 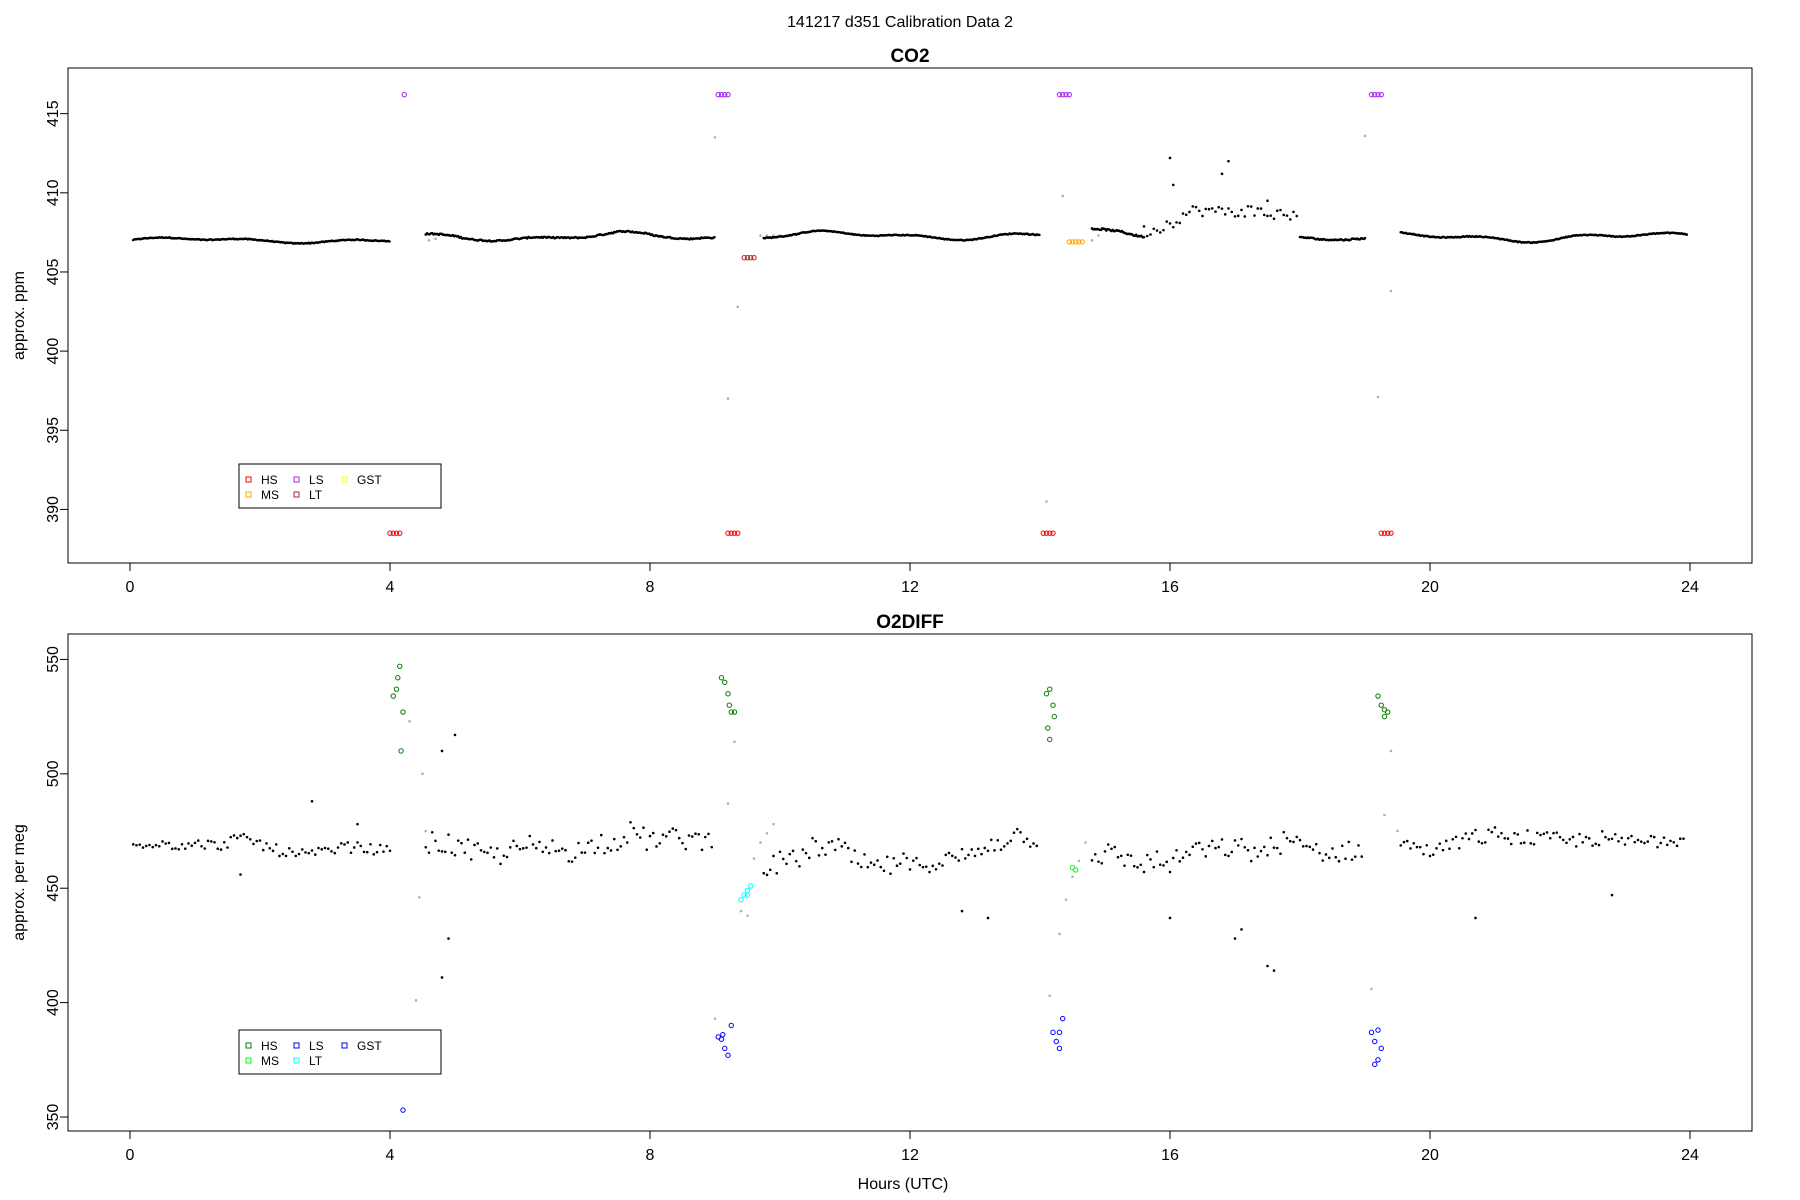 I want to click on co2-cal-point-lt, so click(x=744, y=258).